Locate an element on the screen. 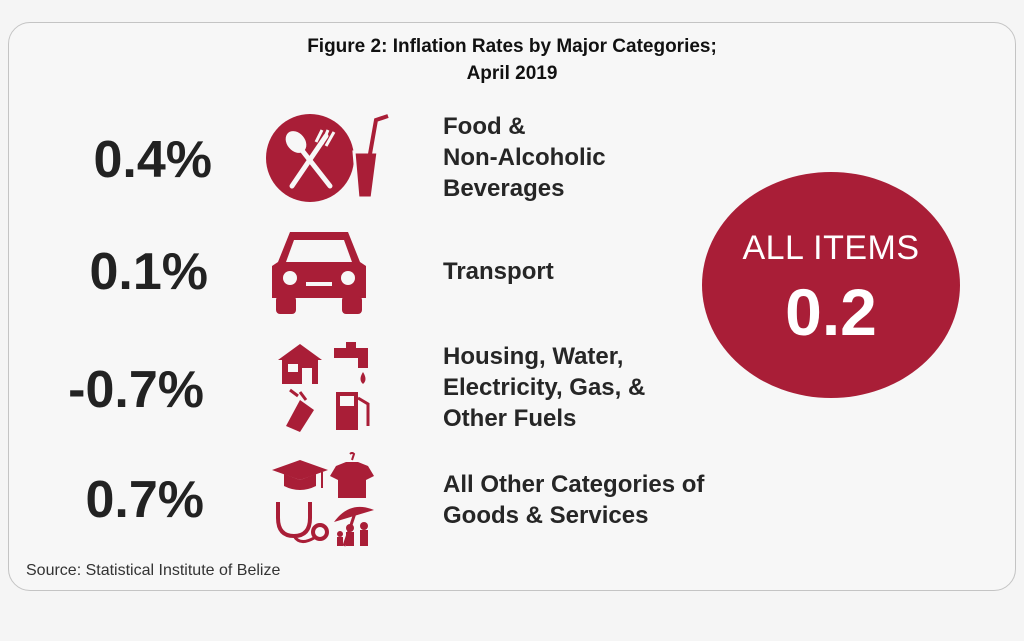  food-label-line3: Beverages is located at coordinates (504, 188).